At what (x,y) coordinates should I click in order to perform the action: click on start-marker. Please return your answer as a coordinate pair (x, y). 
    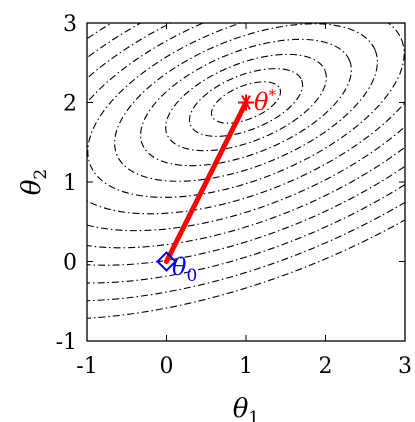
    Looking at the image, I should click on (166, 261).